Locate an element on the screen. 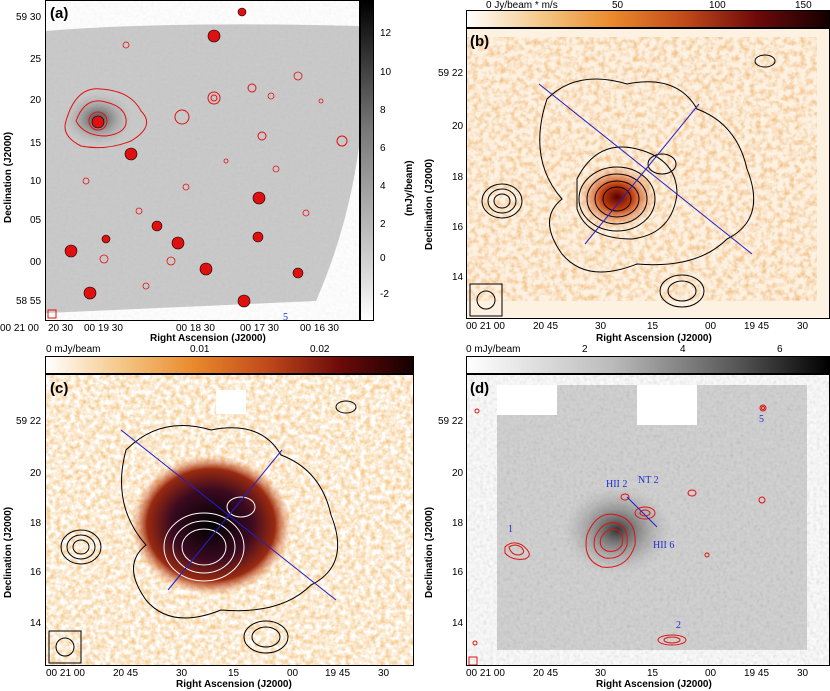 This screenshot has width=830, height=691. panel-d-xlabel: Right Ascension (J2000) is located at coordinates (654, 684).